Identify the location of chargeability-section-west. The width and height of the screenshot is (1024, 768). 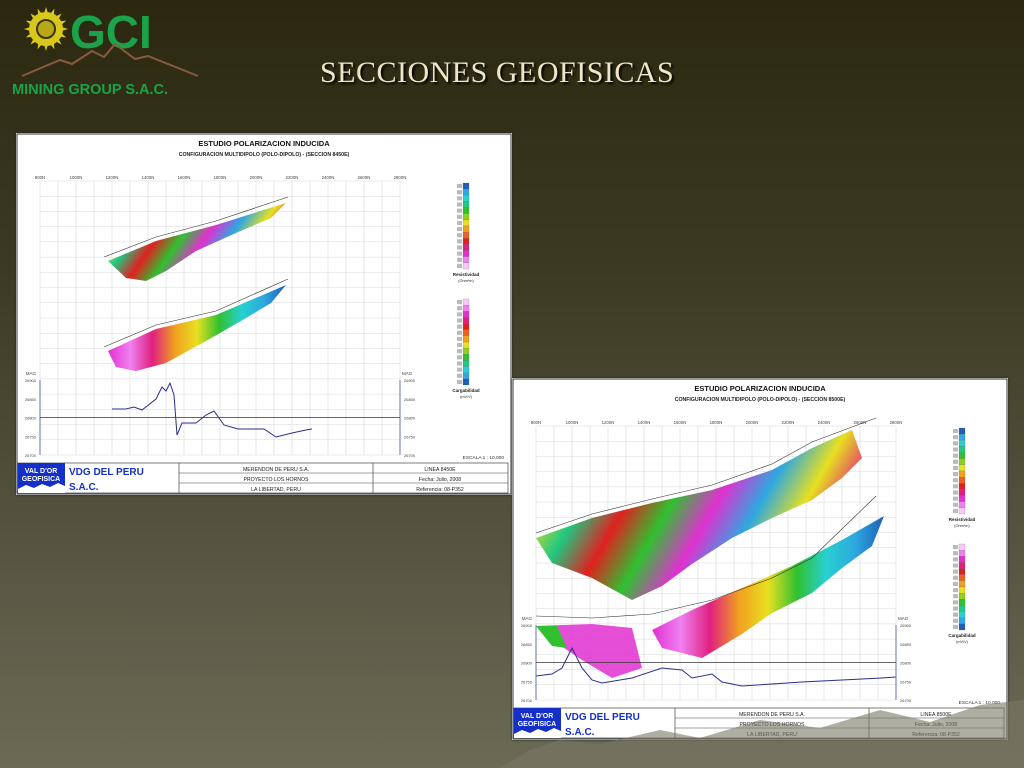
(589, 651).